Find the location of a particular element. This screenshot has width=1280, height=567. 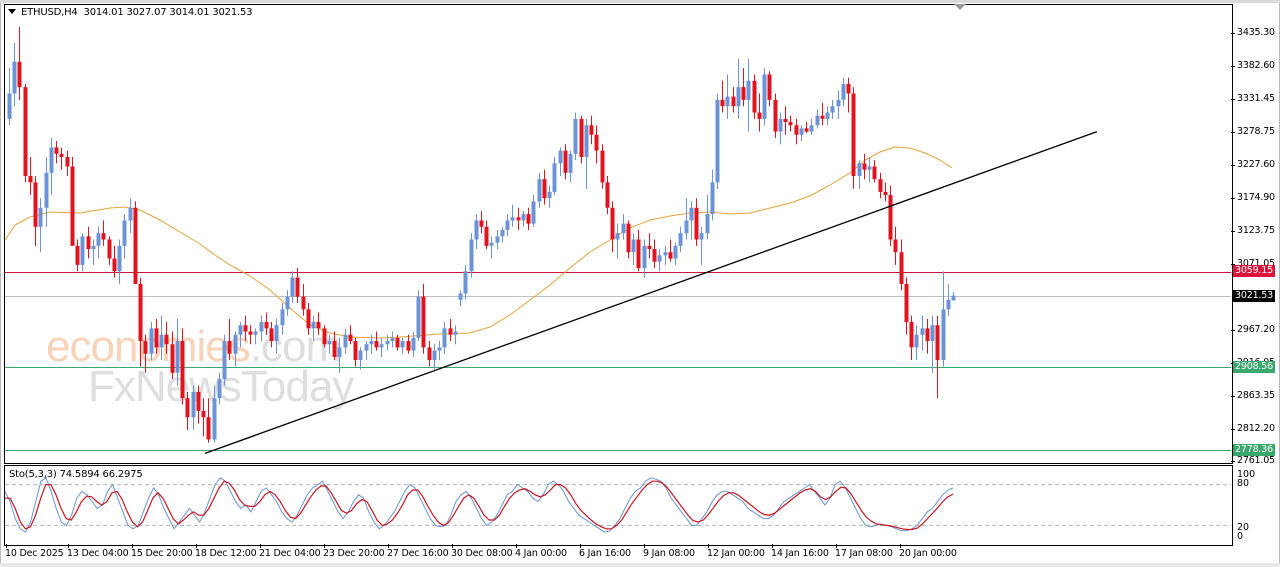

time-axis-label: 21 Dec 04:00 is located at coordinates (290, 553).